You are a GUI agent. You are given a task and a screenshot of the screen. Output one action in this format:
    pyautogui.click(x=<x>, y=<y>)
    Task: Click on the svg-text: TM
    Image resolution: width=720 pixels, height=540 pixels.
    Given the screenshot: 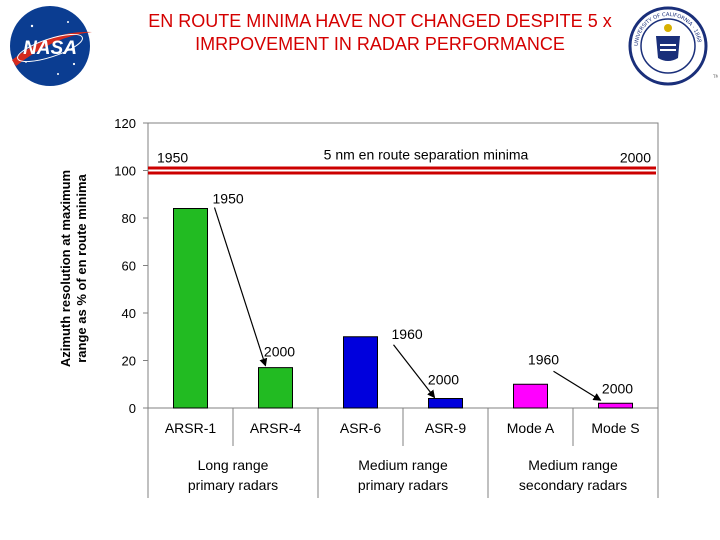 What is the action you would take?
    pyautogui.click(x=715, y=76)
    